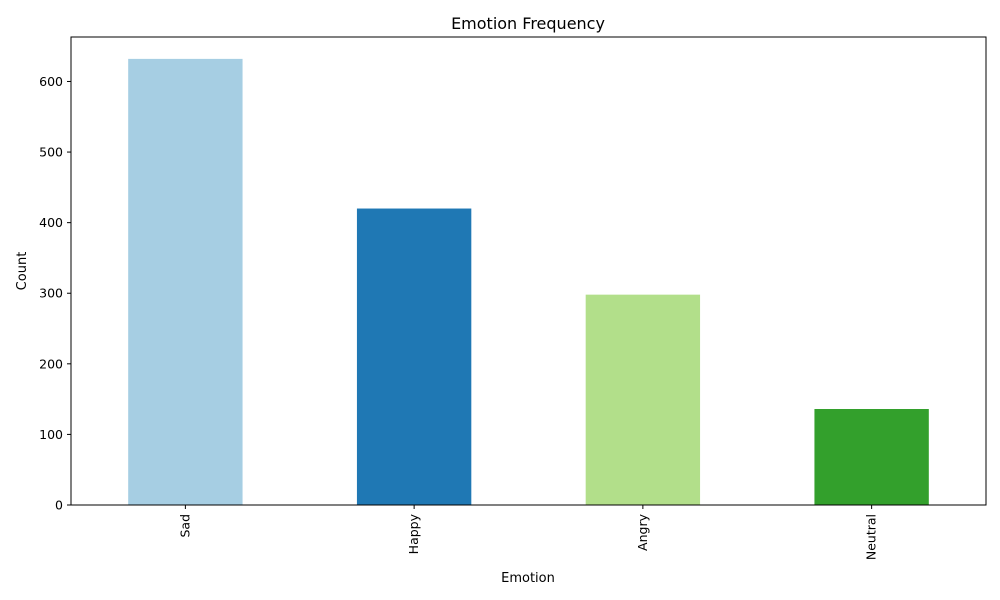  Describe the element at coordinates (528, 578) in the screenshot. I see `x-axis-label: Emotion` at that location.